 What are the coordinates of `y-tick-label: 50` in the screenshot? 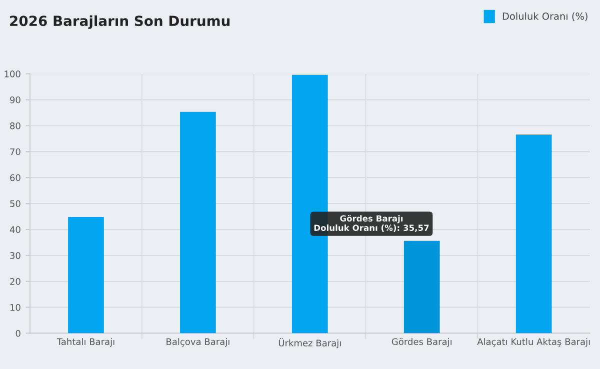 It's located at (15, 204).